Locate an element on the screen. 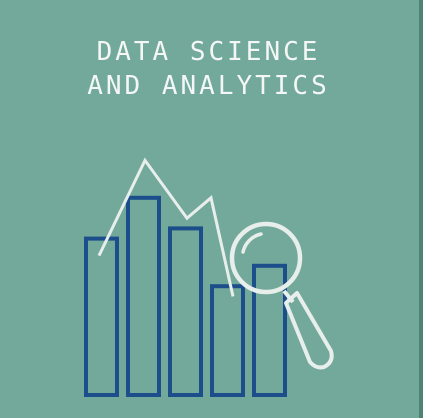 This screenshot has height=418, width=423. magnifier-glare is located at coordinates (252, 243).